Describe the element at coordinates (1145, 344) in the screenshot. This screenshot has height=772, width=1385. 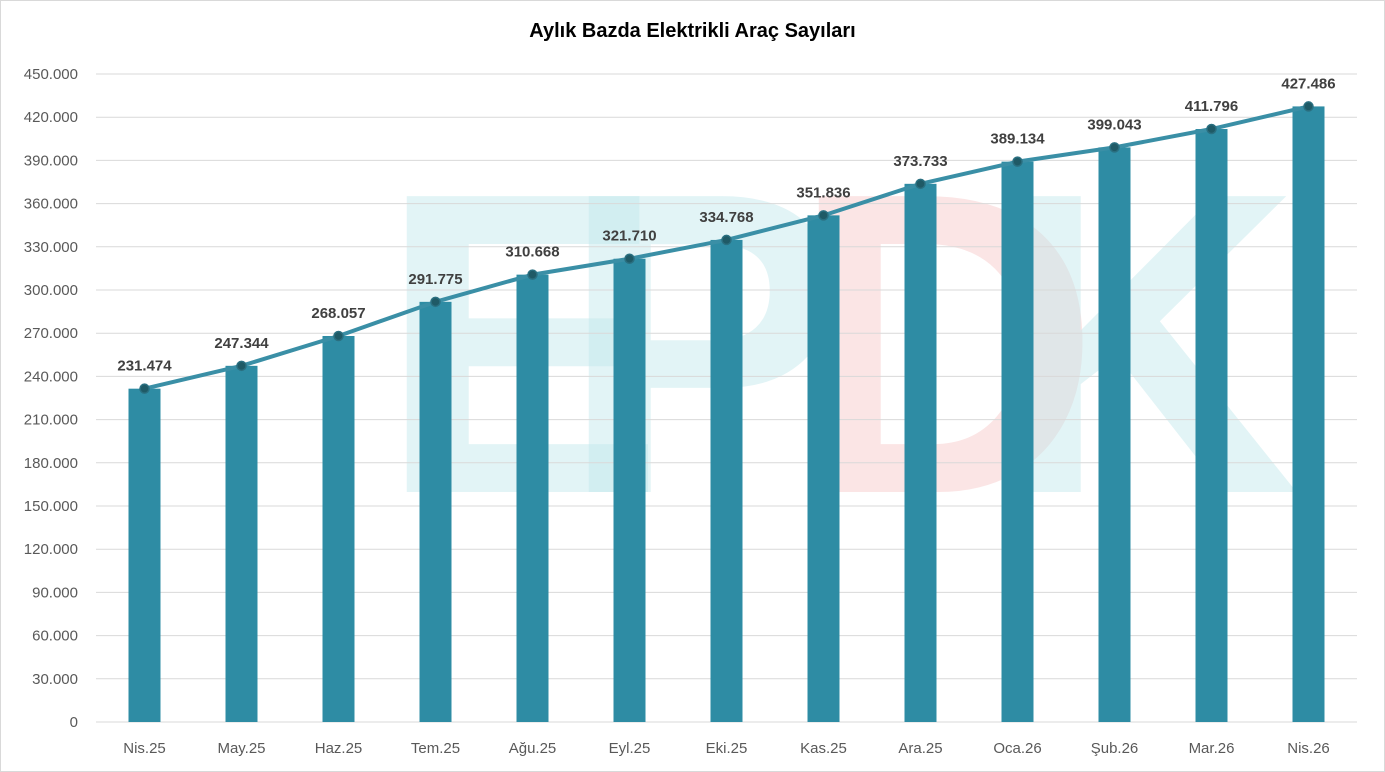
I see `watermark-letter: K` at that location.